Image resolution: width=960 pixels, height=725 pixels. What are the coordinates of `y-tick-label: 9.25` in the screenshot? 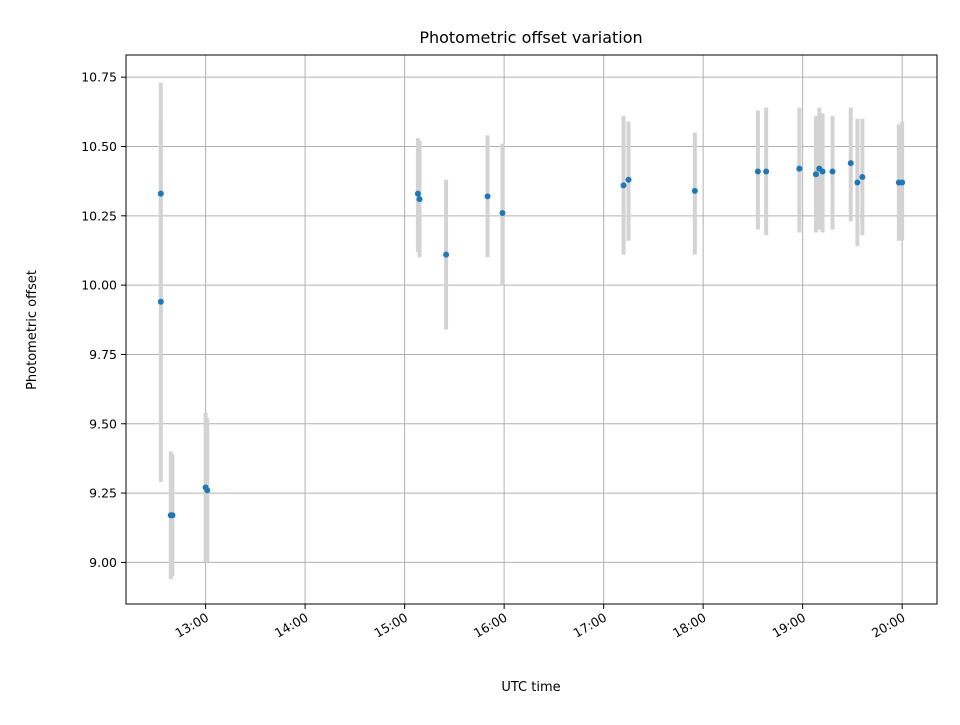 It's located at (103, 493).